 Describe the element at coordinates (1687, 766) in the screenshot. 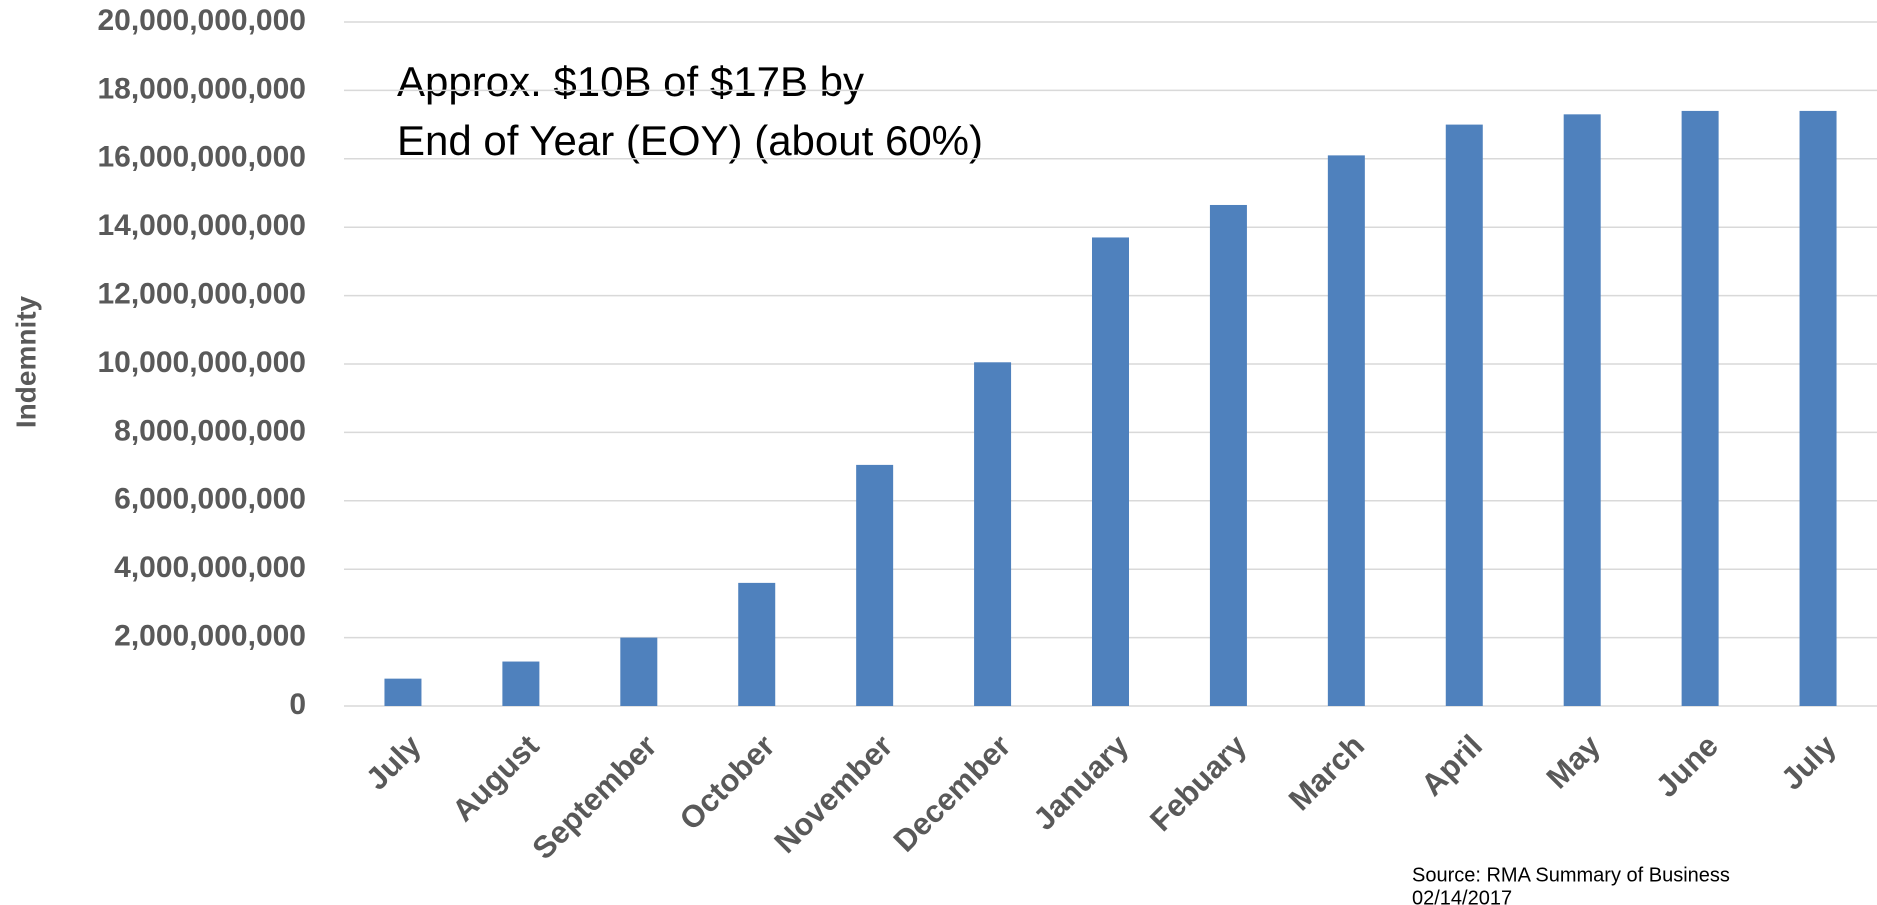

I see `x-tick-label: June` at that location.